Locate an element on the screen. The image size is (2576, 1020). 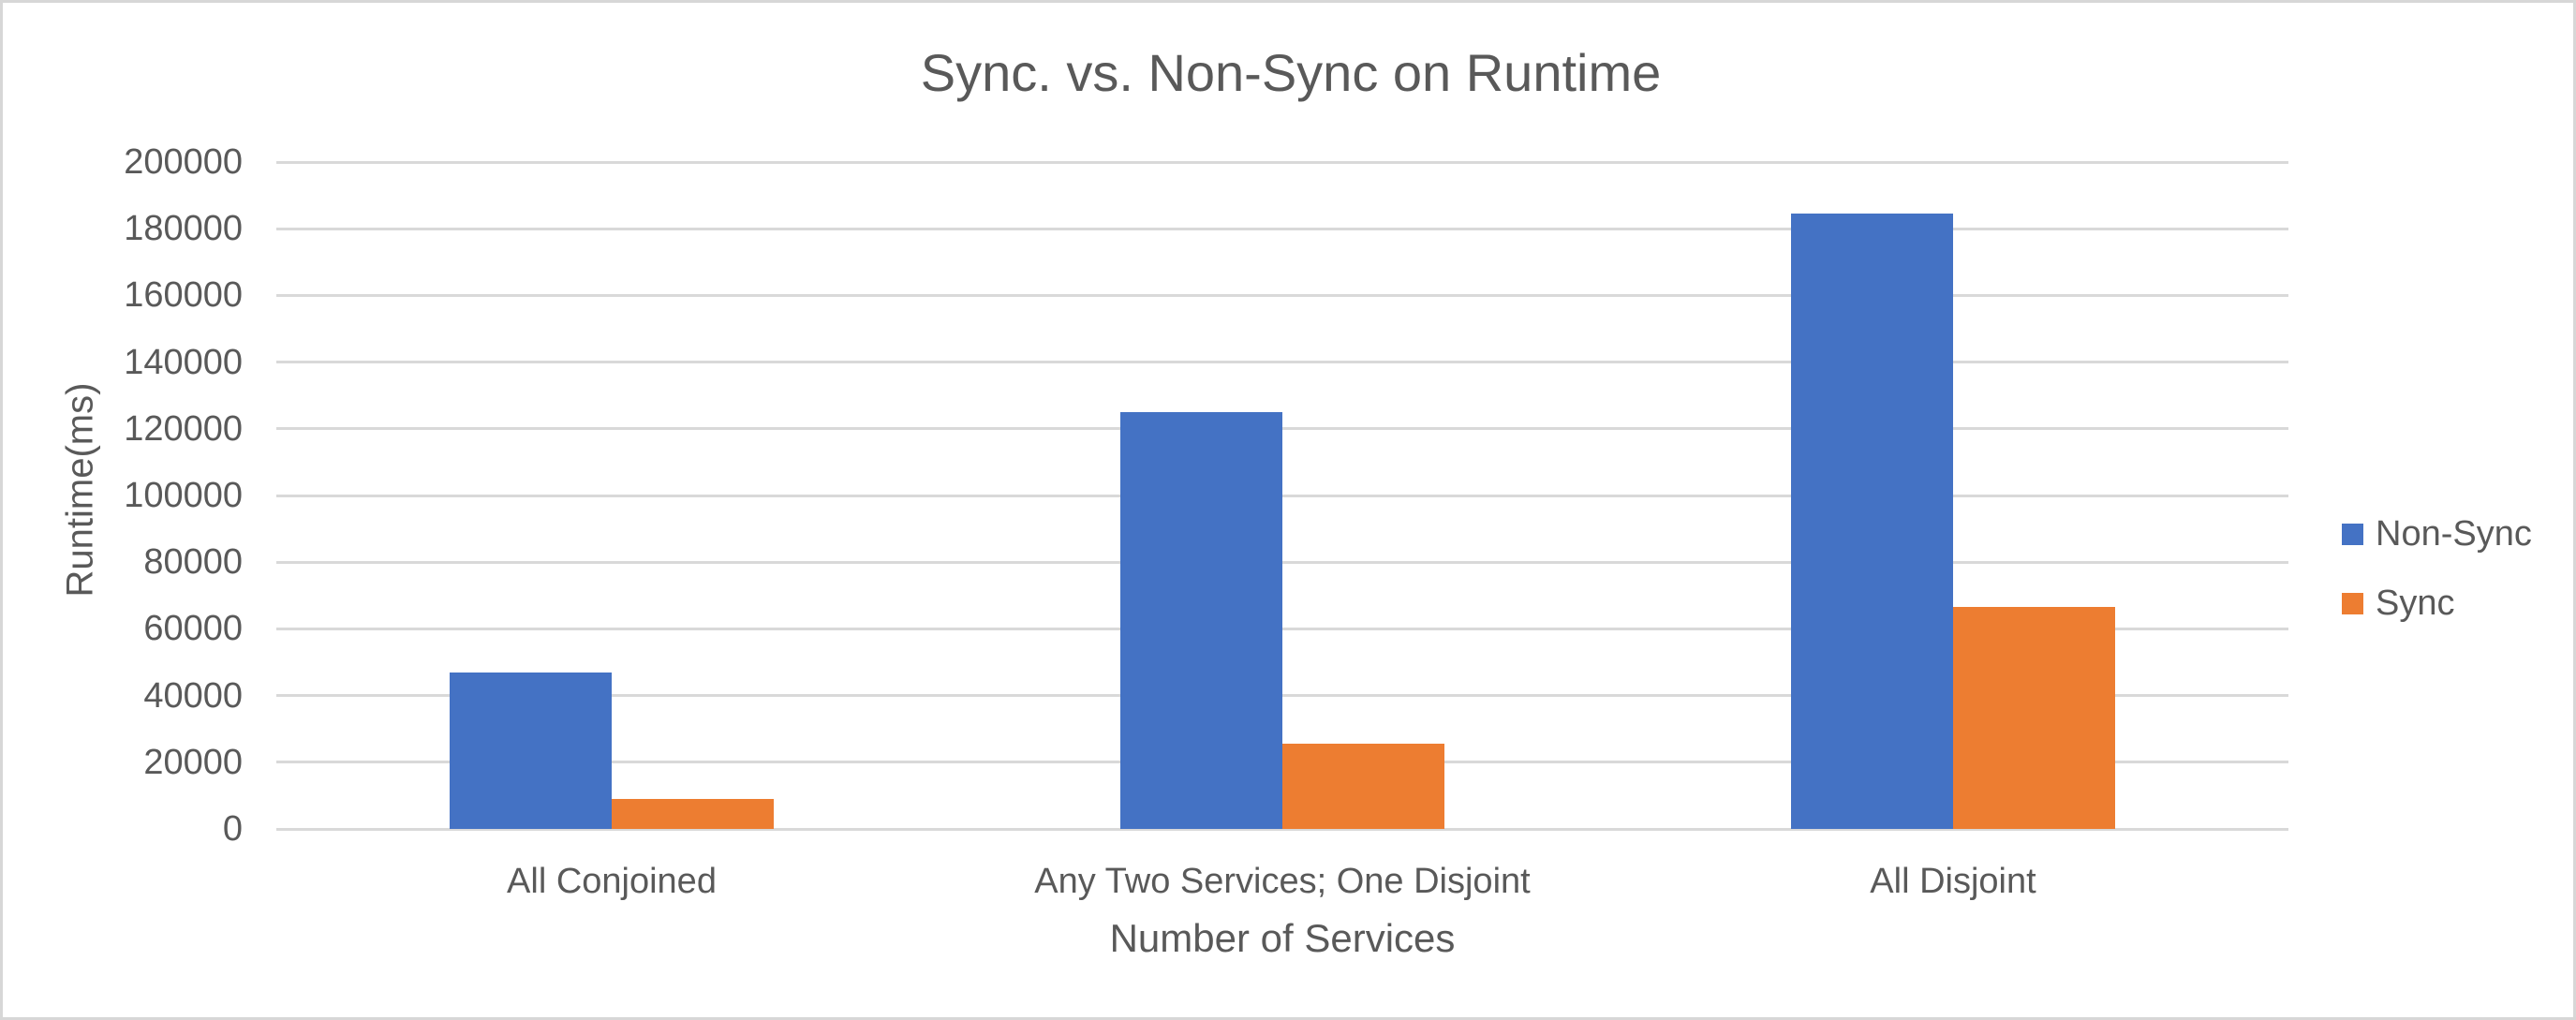
y-tick-label: 100000 is located at coordinates (183, 495).